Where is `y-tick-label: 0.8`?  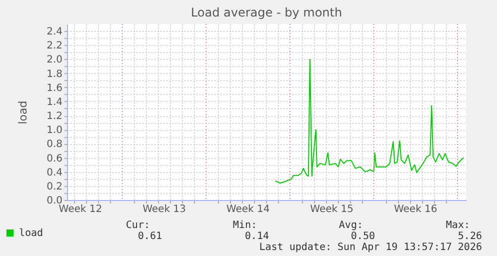 y-tick-label: 0.8 is located at coordinates (54, 144).